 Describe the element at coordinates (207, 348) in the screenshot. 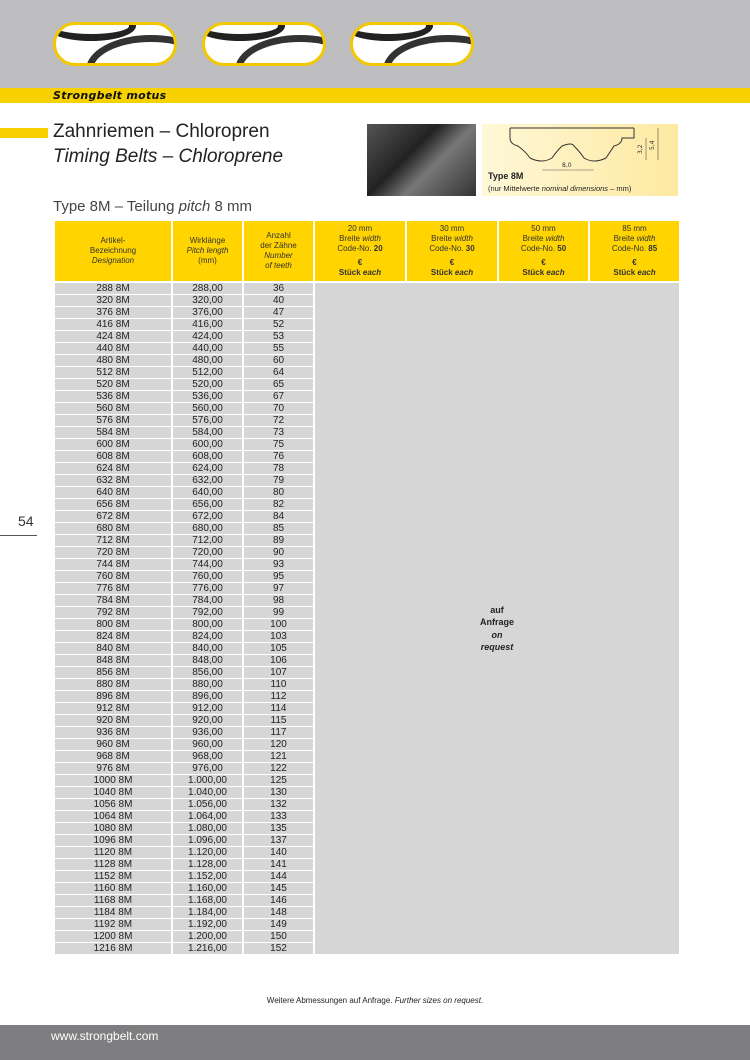

I see `pitch-length-cell: 440,00` at that location.